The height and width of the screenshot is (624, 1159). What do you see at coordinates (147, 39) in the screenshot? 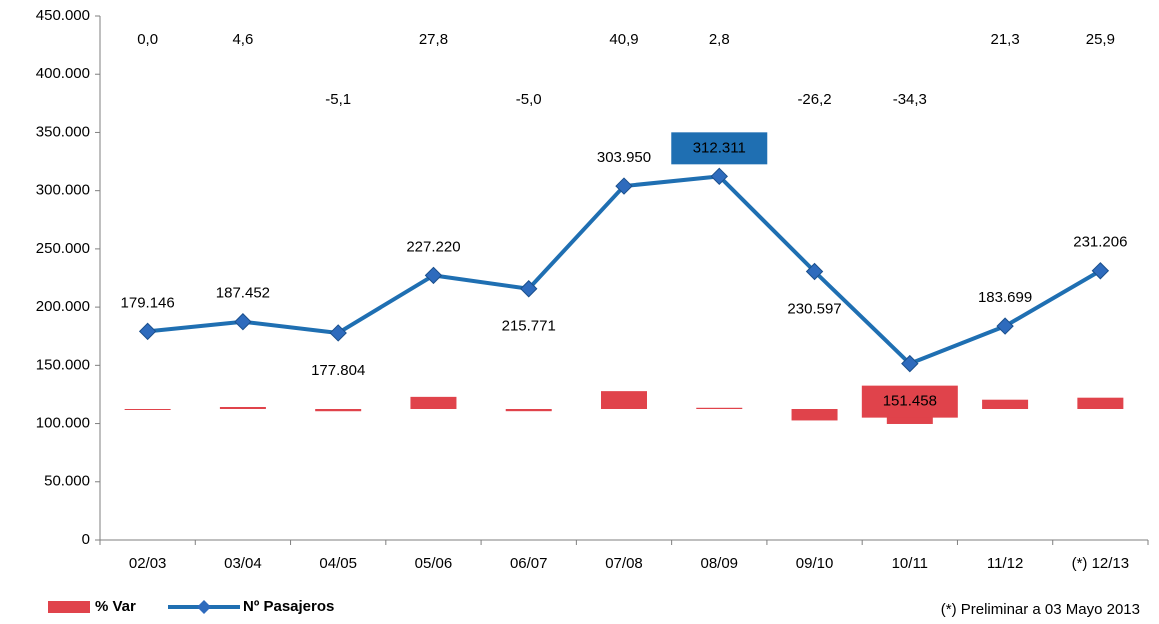
I see `bar-value-label: 0,0` at bounding box center [147, 39].